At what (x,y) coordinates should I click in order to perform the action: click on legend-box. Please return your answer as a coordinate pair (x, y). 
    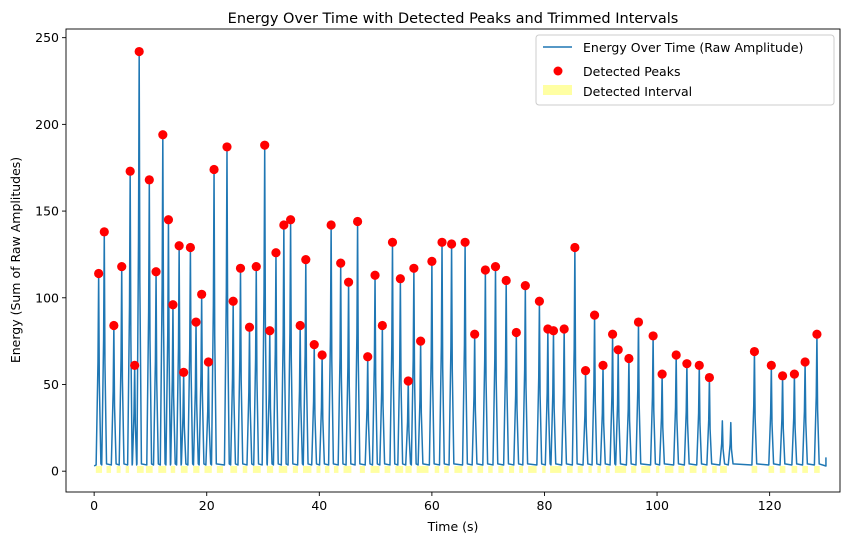
    Looking at the image, I should click on (685, 70).